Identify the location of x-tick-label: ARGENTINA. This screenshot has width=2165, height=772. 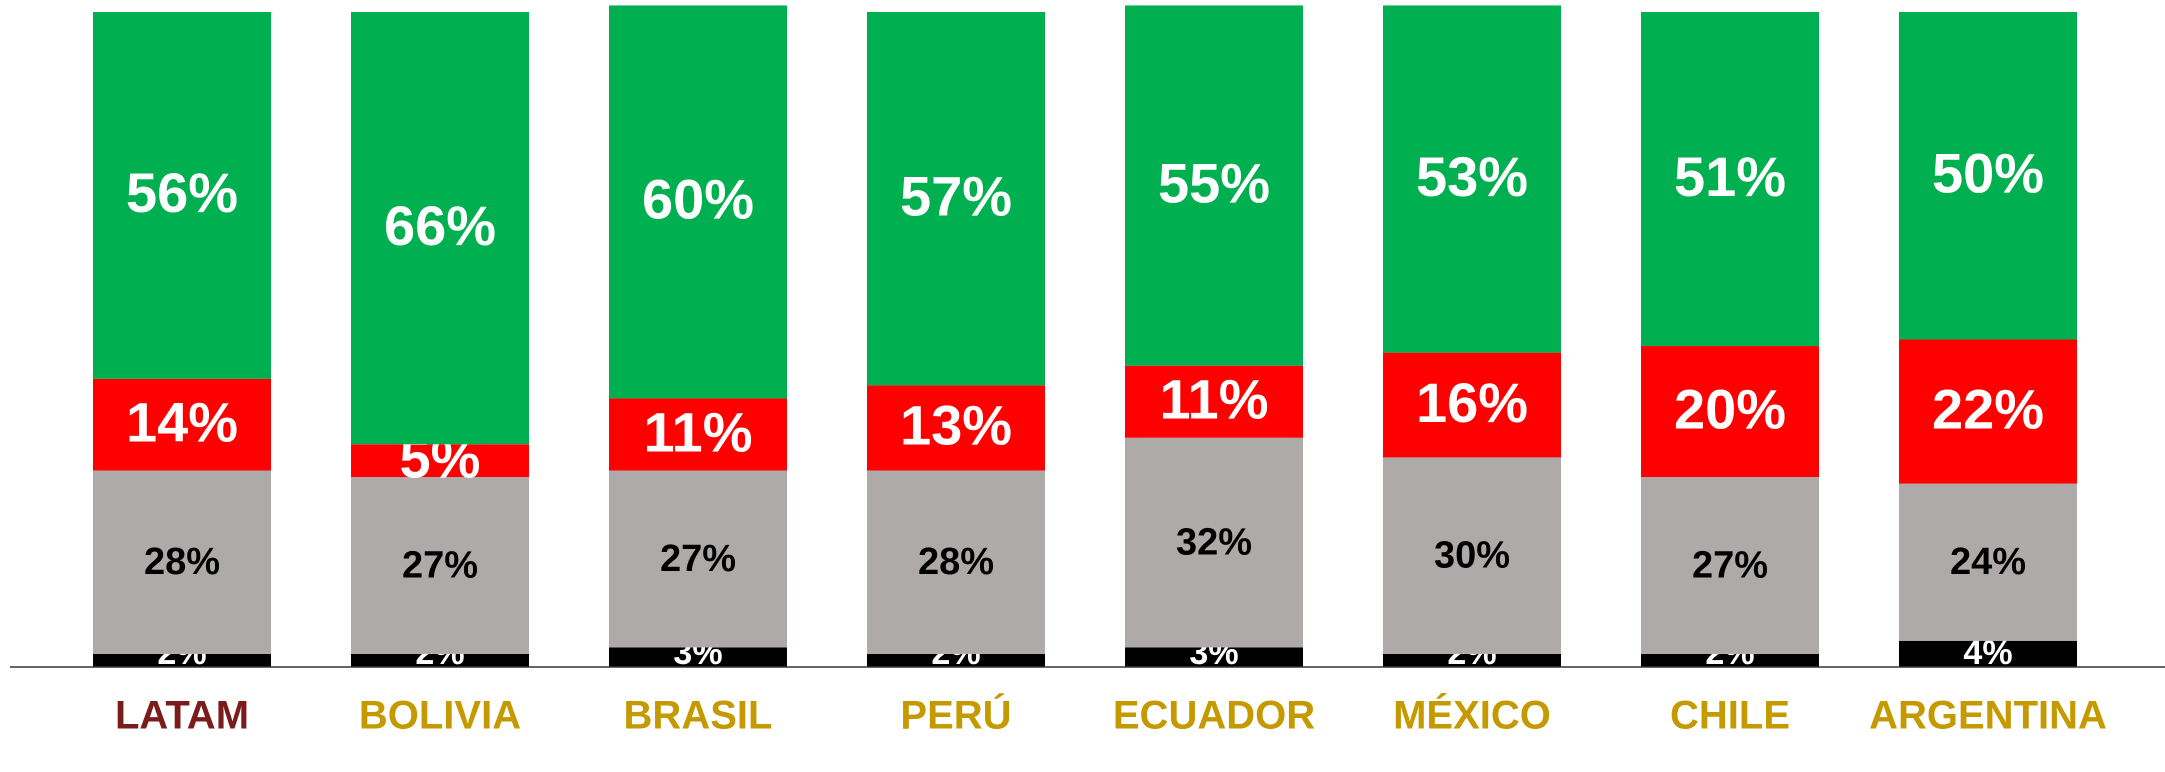
(1988, 716).